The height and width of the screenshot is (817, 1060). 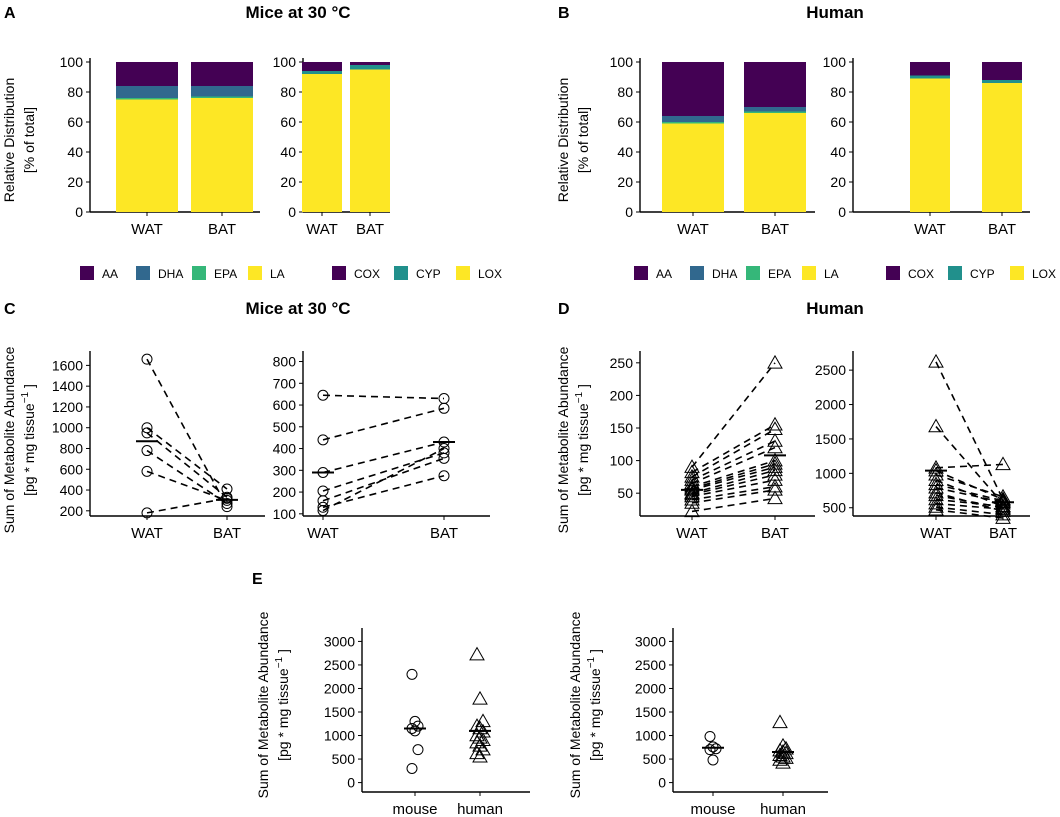 What do you see at coordinates (339, 688) in the screenshot?
I see `e1-ytick-label: 2000` at bounding box center [339, 688].